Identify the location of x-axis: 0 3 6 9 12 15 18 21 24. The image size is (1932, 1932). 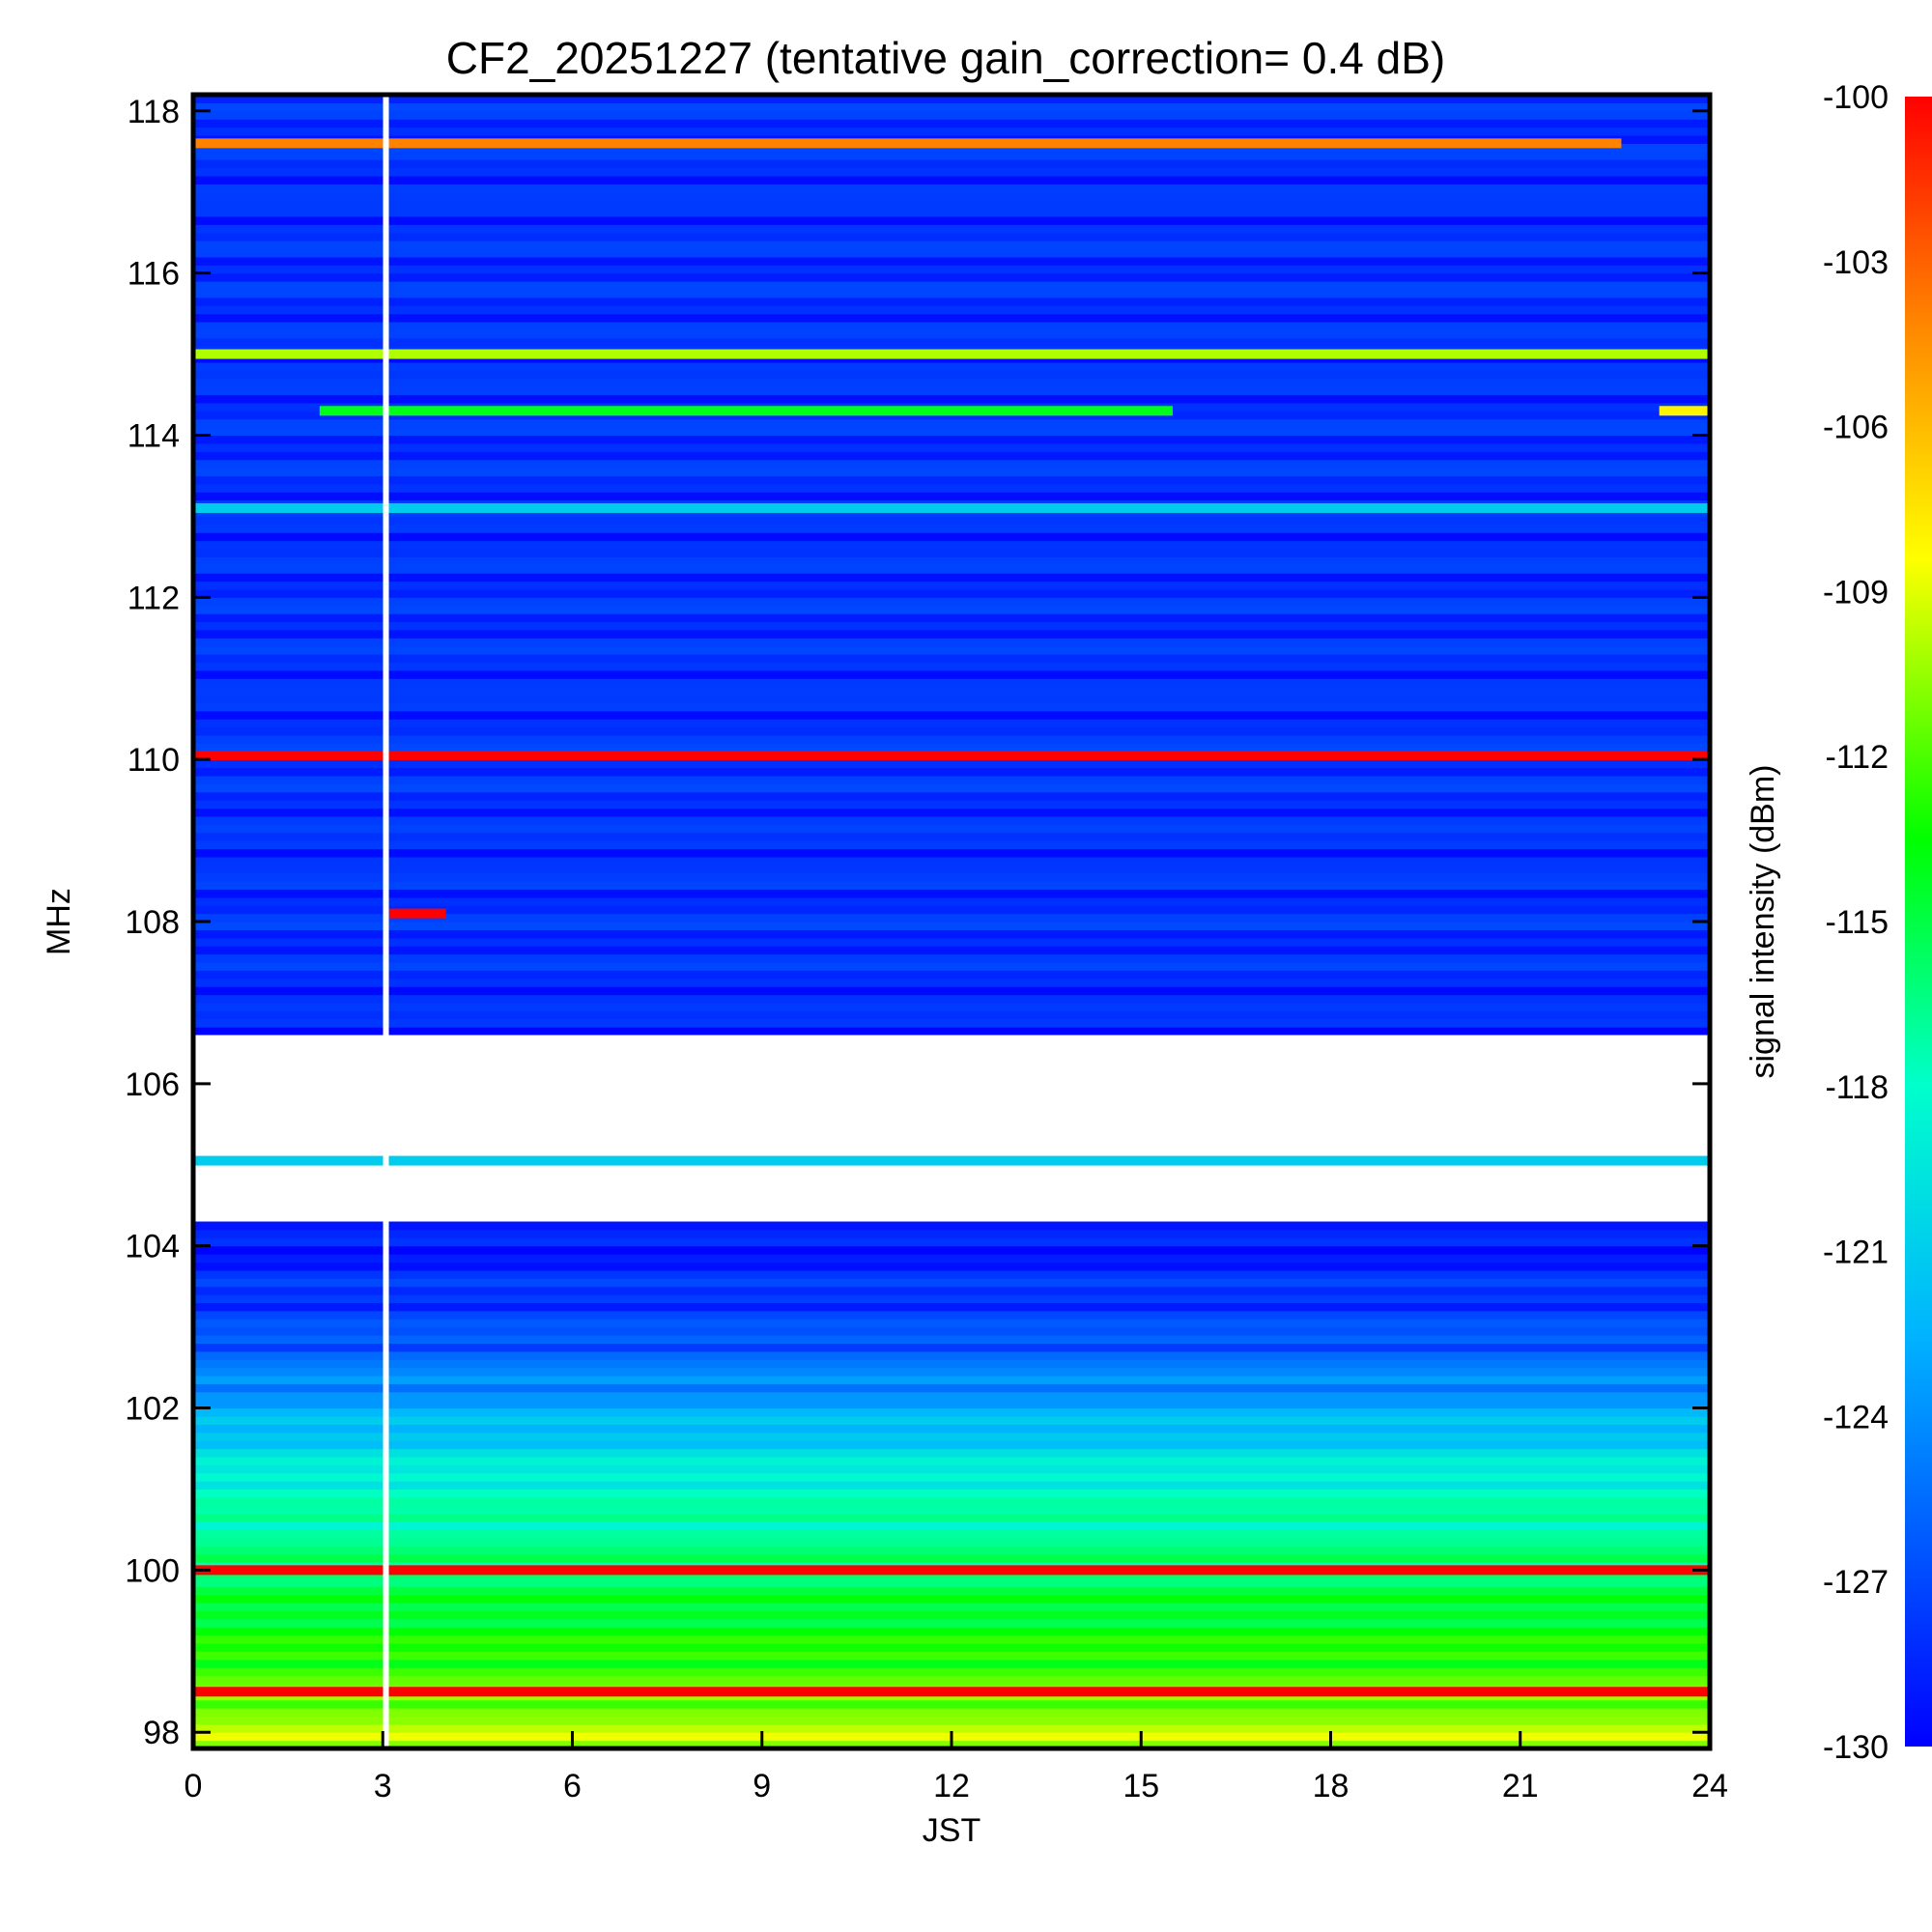
(956, 1767).